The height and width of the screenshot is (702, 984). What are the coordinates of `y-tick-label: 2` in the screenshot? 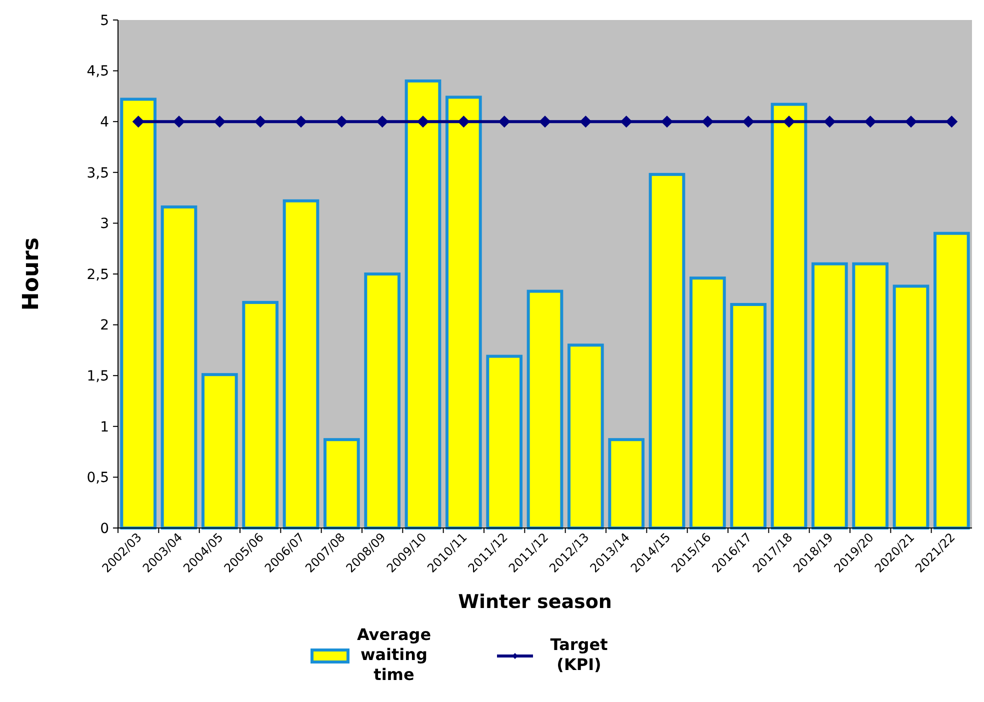 It's located at (104, 326).